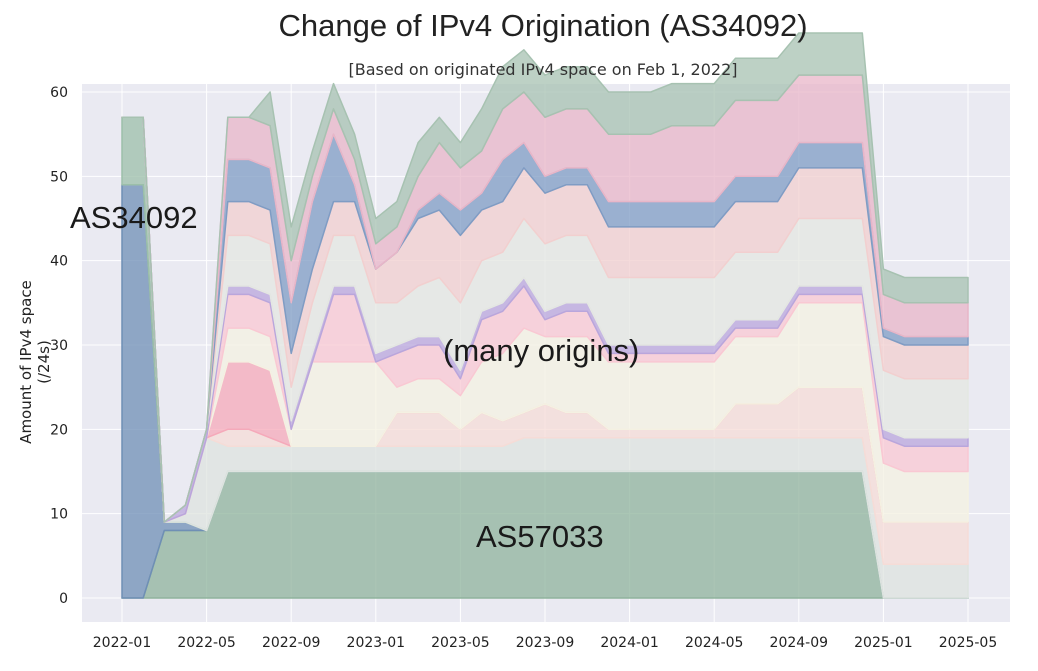  Describe the element at coordinates (883, 643) in the screenshot. I see `x-tick-label: 2025-01` at that location.